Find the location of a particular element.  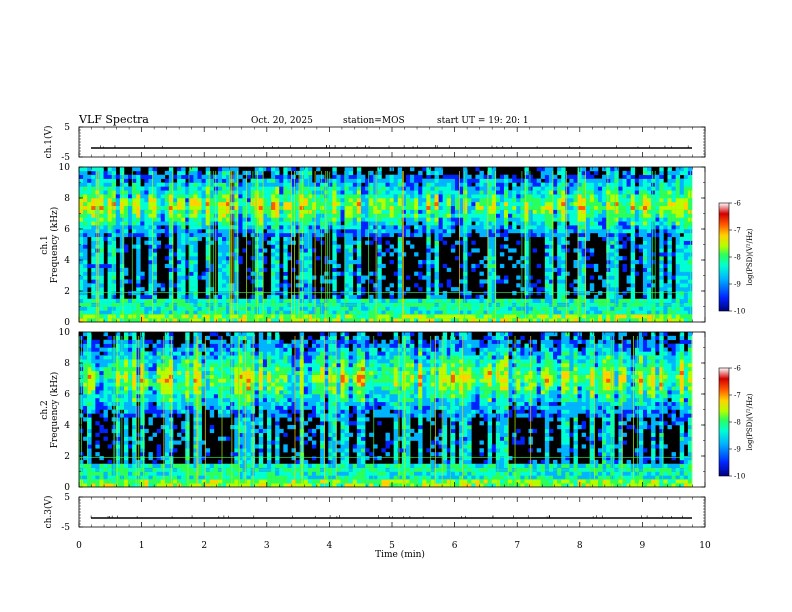

ch1-spec-y-tick-label: 6 is located at coordinates (67, 230).